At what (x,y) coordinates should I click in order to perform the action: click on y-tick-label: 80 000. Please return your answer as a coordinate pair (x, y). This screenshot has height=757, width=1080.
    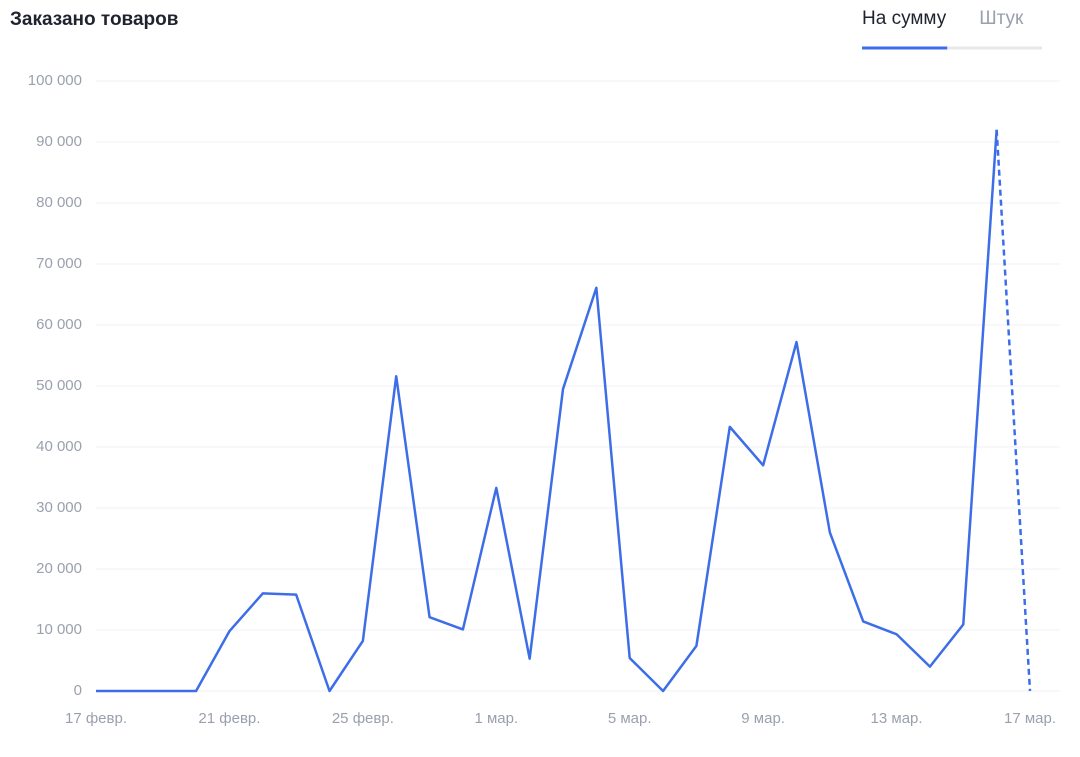
    Looking at the image, I should click on (59, 202).